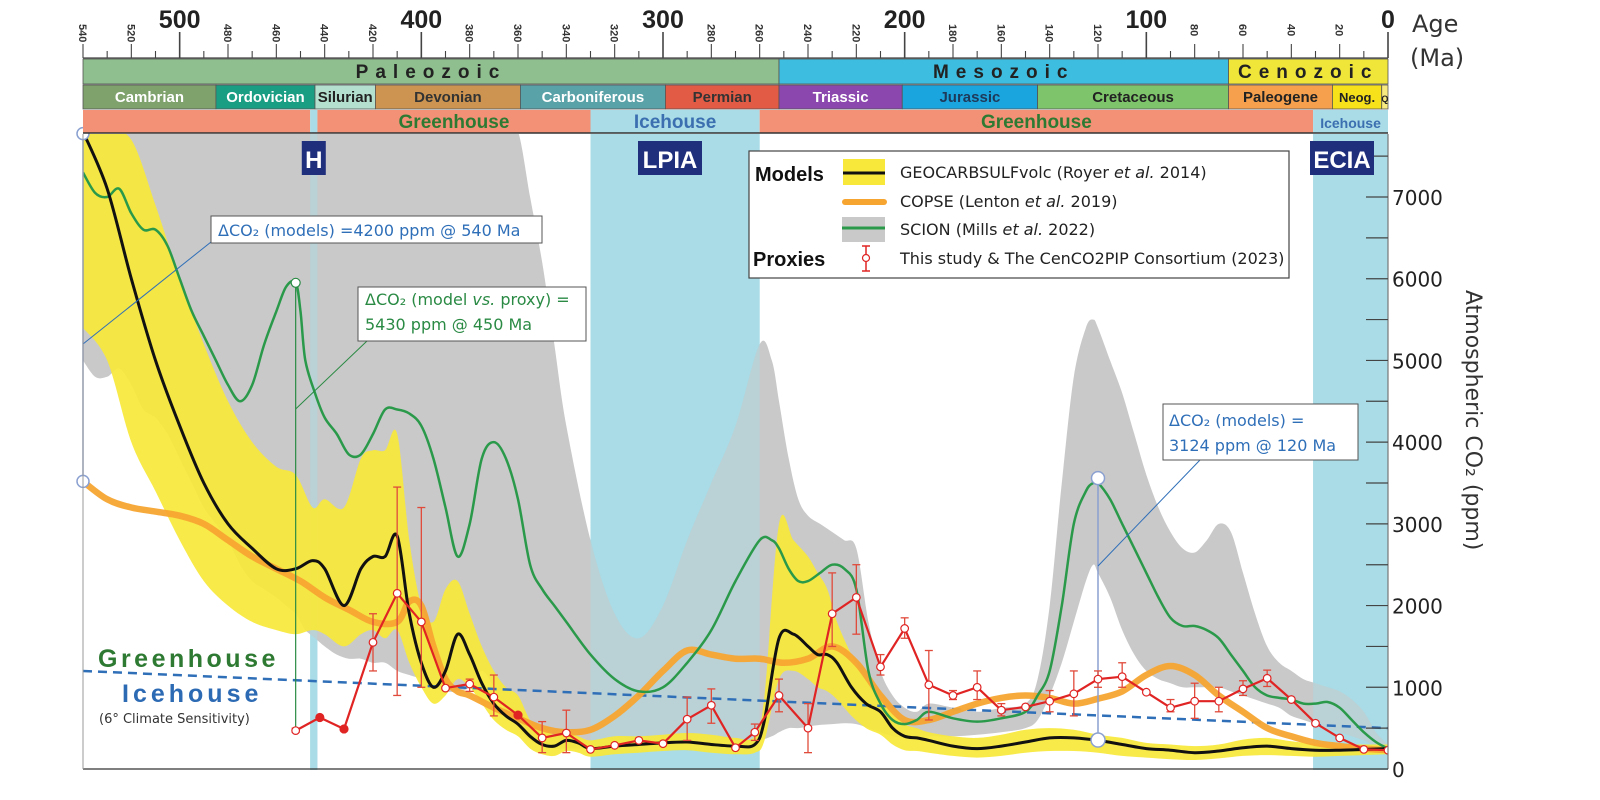 The width and height of the screenshot is (1600, 800). I want to click on legend-proxies-title: Proxies, so click(789, 260).